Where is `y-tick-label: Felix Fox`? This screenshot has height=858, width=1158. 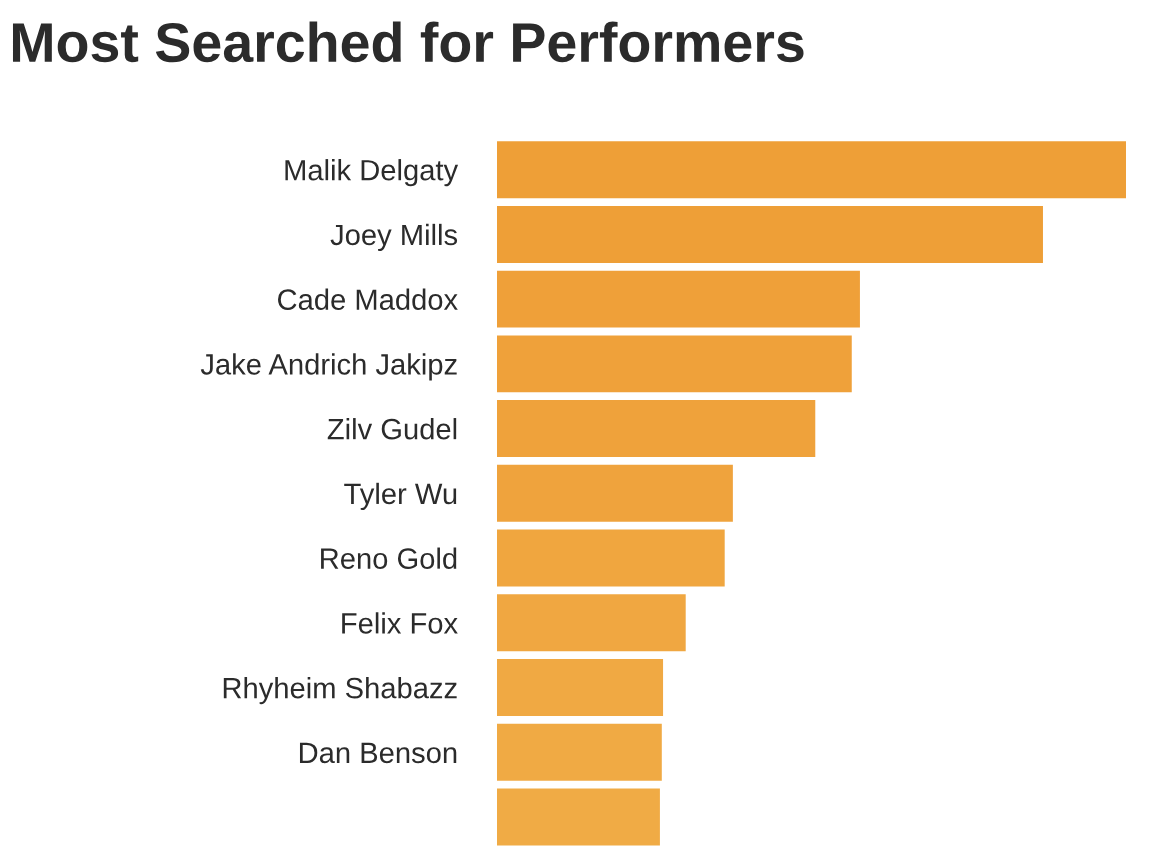 y-tick-label: Felix Fox is located at coordinates (400, 623).